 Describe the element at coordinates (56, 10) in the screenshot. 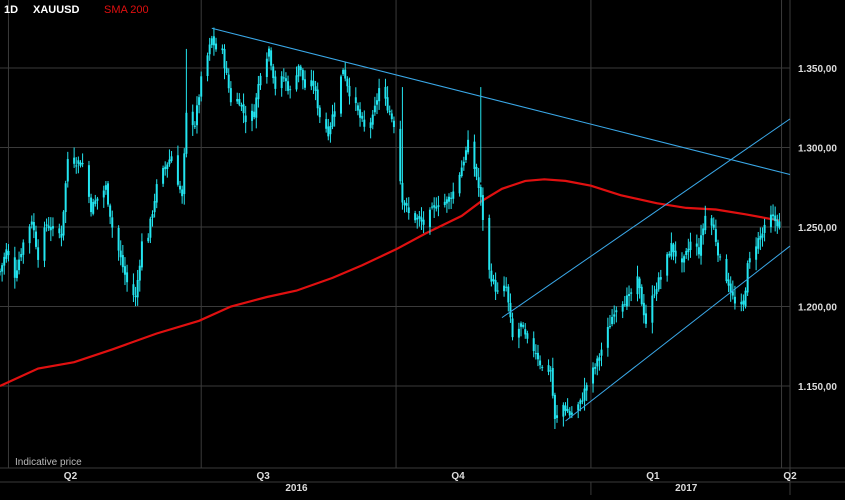

I see `symbol-label: XAUUSD` at that location.